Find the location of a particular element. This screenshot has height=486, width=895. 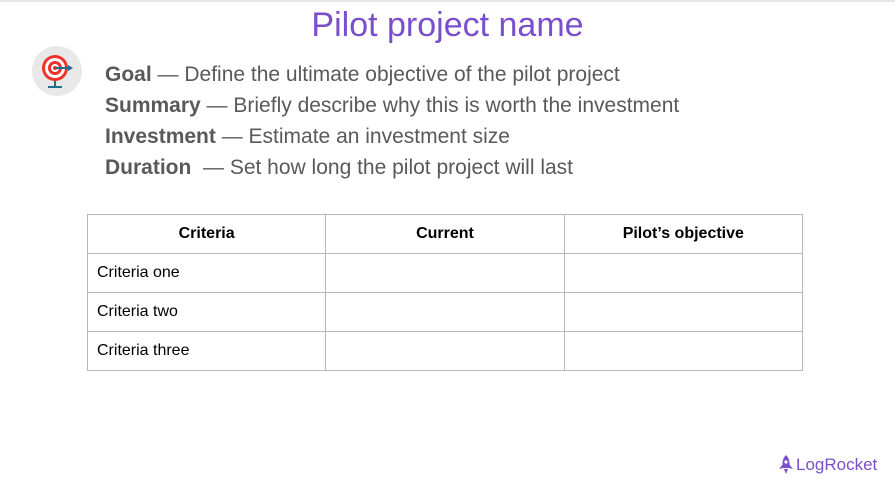

table-row: Criteria one is located at coordinates (445, 273).